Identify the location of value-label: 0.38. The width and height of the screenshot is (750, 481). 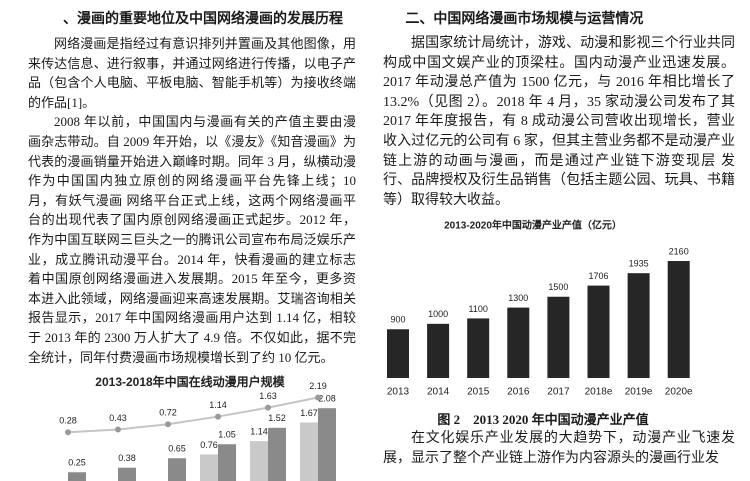
(127, 458).